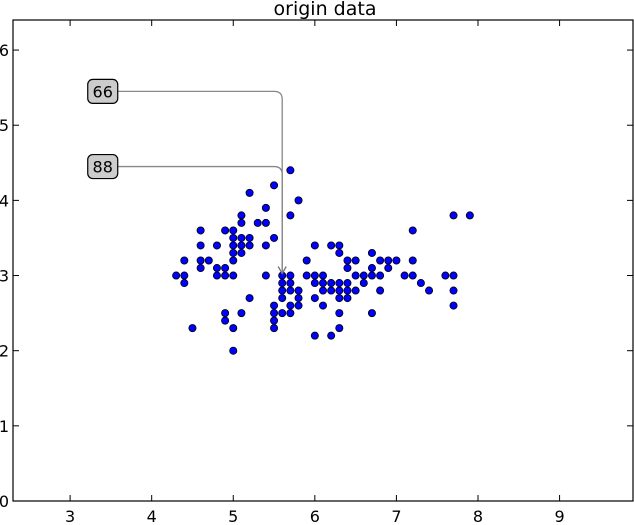 The image size is (634, 525). What do you see at coordinates (103, 91) in the screenshot?
I see `annotation-box` at bounding box center [103, 91].